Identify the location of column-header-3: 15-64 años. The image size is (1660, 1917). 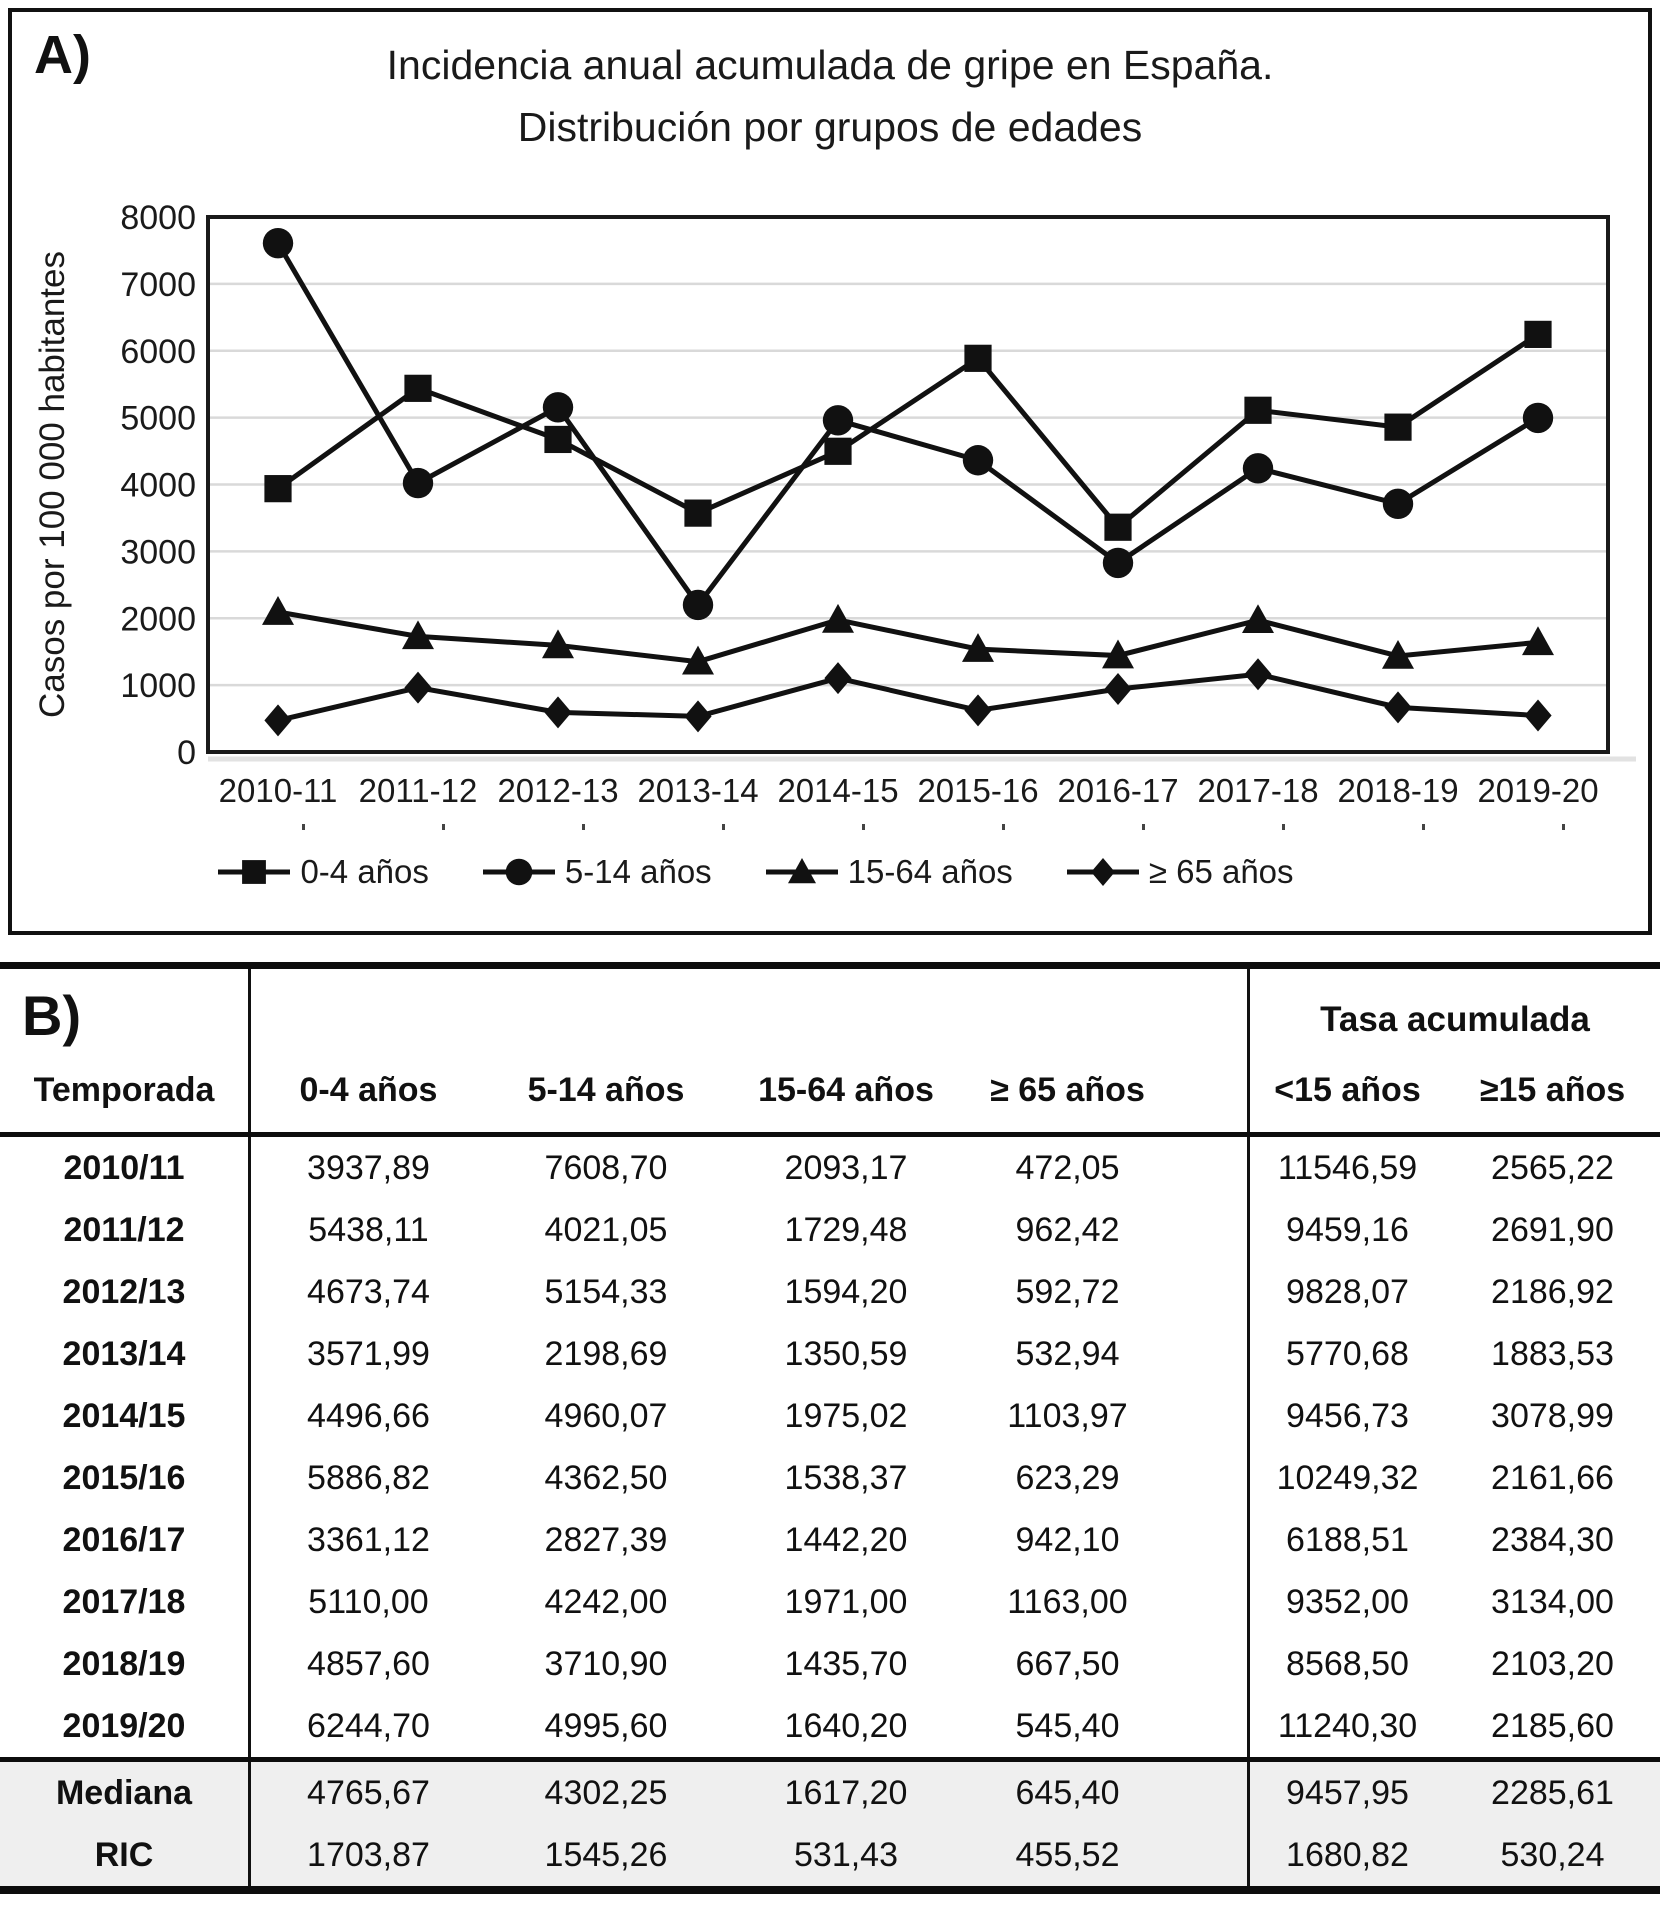
(846, 1090).